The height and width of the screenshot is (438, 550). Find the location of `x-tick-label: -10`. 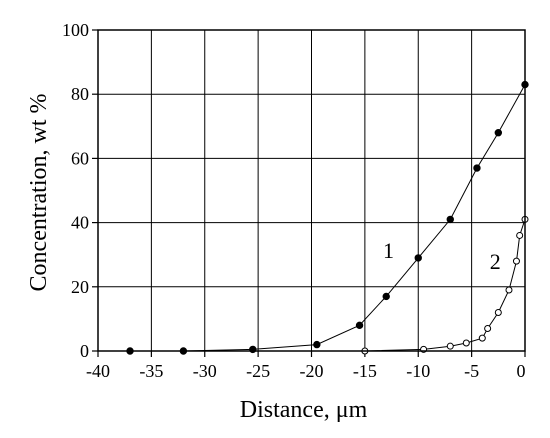

x-tick-label: -10 is located at coordinates (418, 371).